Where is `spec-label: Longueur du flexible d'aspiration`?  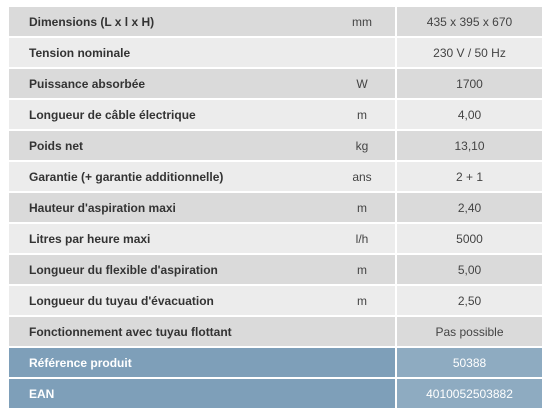 spec-label: Longueur du flexible d'aspiration is located at coordinates (169, 269).